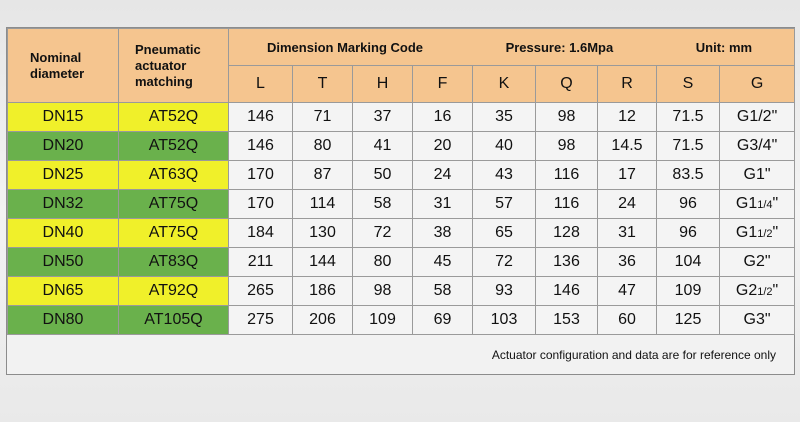 The height and width of the screenshot is (422, 800). I want to click on nominal-diameter-cell: DN80, so click(63, 320).